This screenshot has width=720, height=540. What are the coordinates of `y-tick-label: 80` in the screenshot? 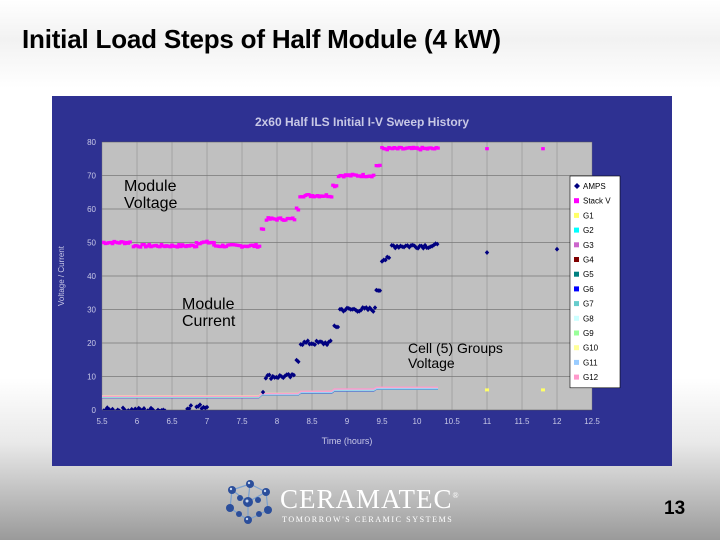 It's located at (91, 142).